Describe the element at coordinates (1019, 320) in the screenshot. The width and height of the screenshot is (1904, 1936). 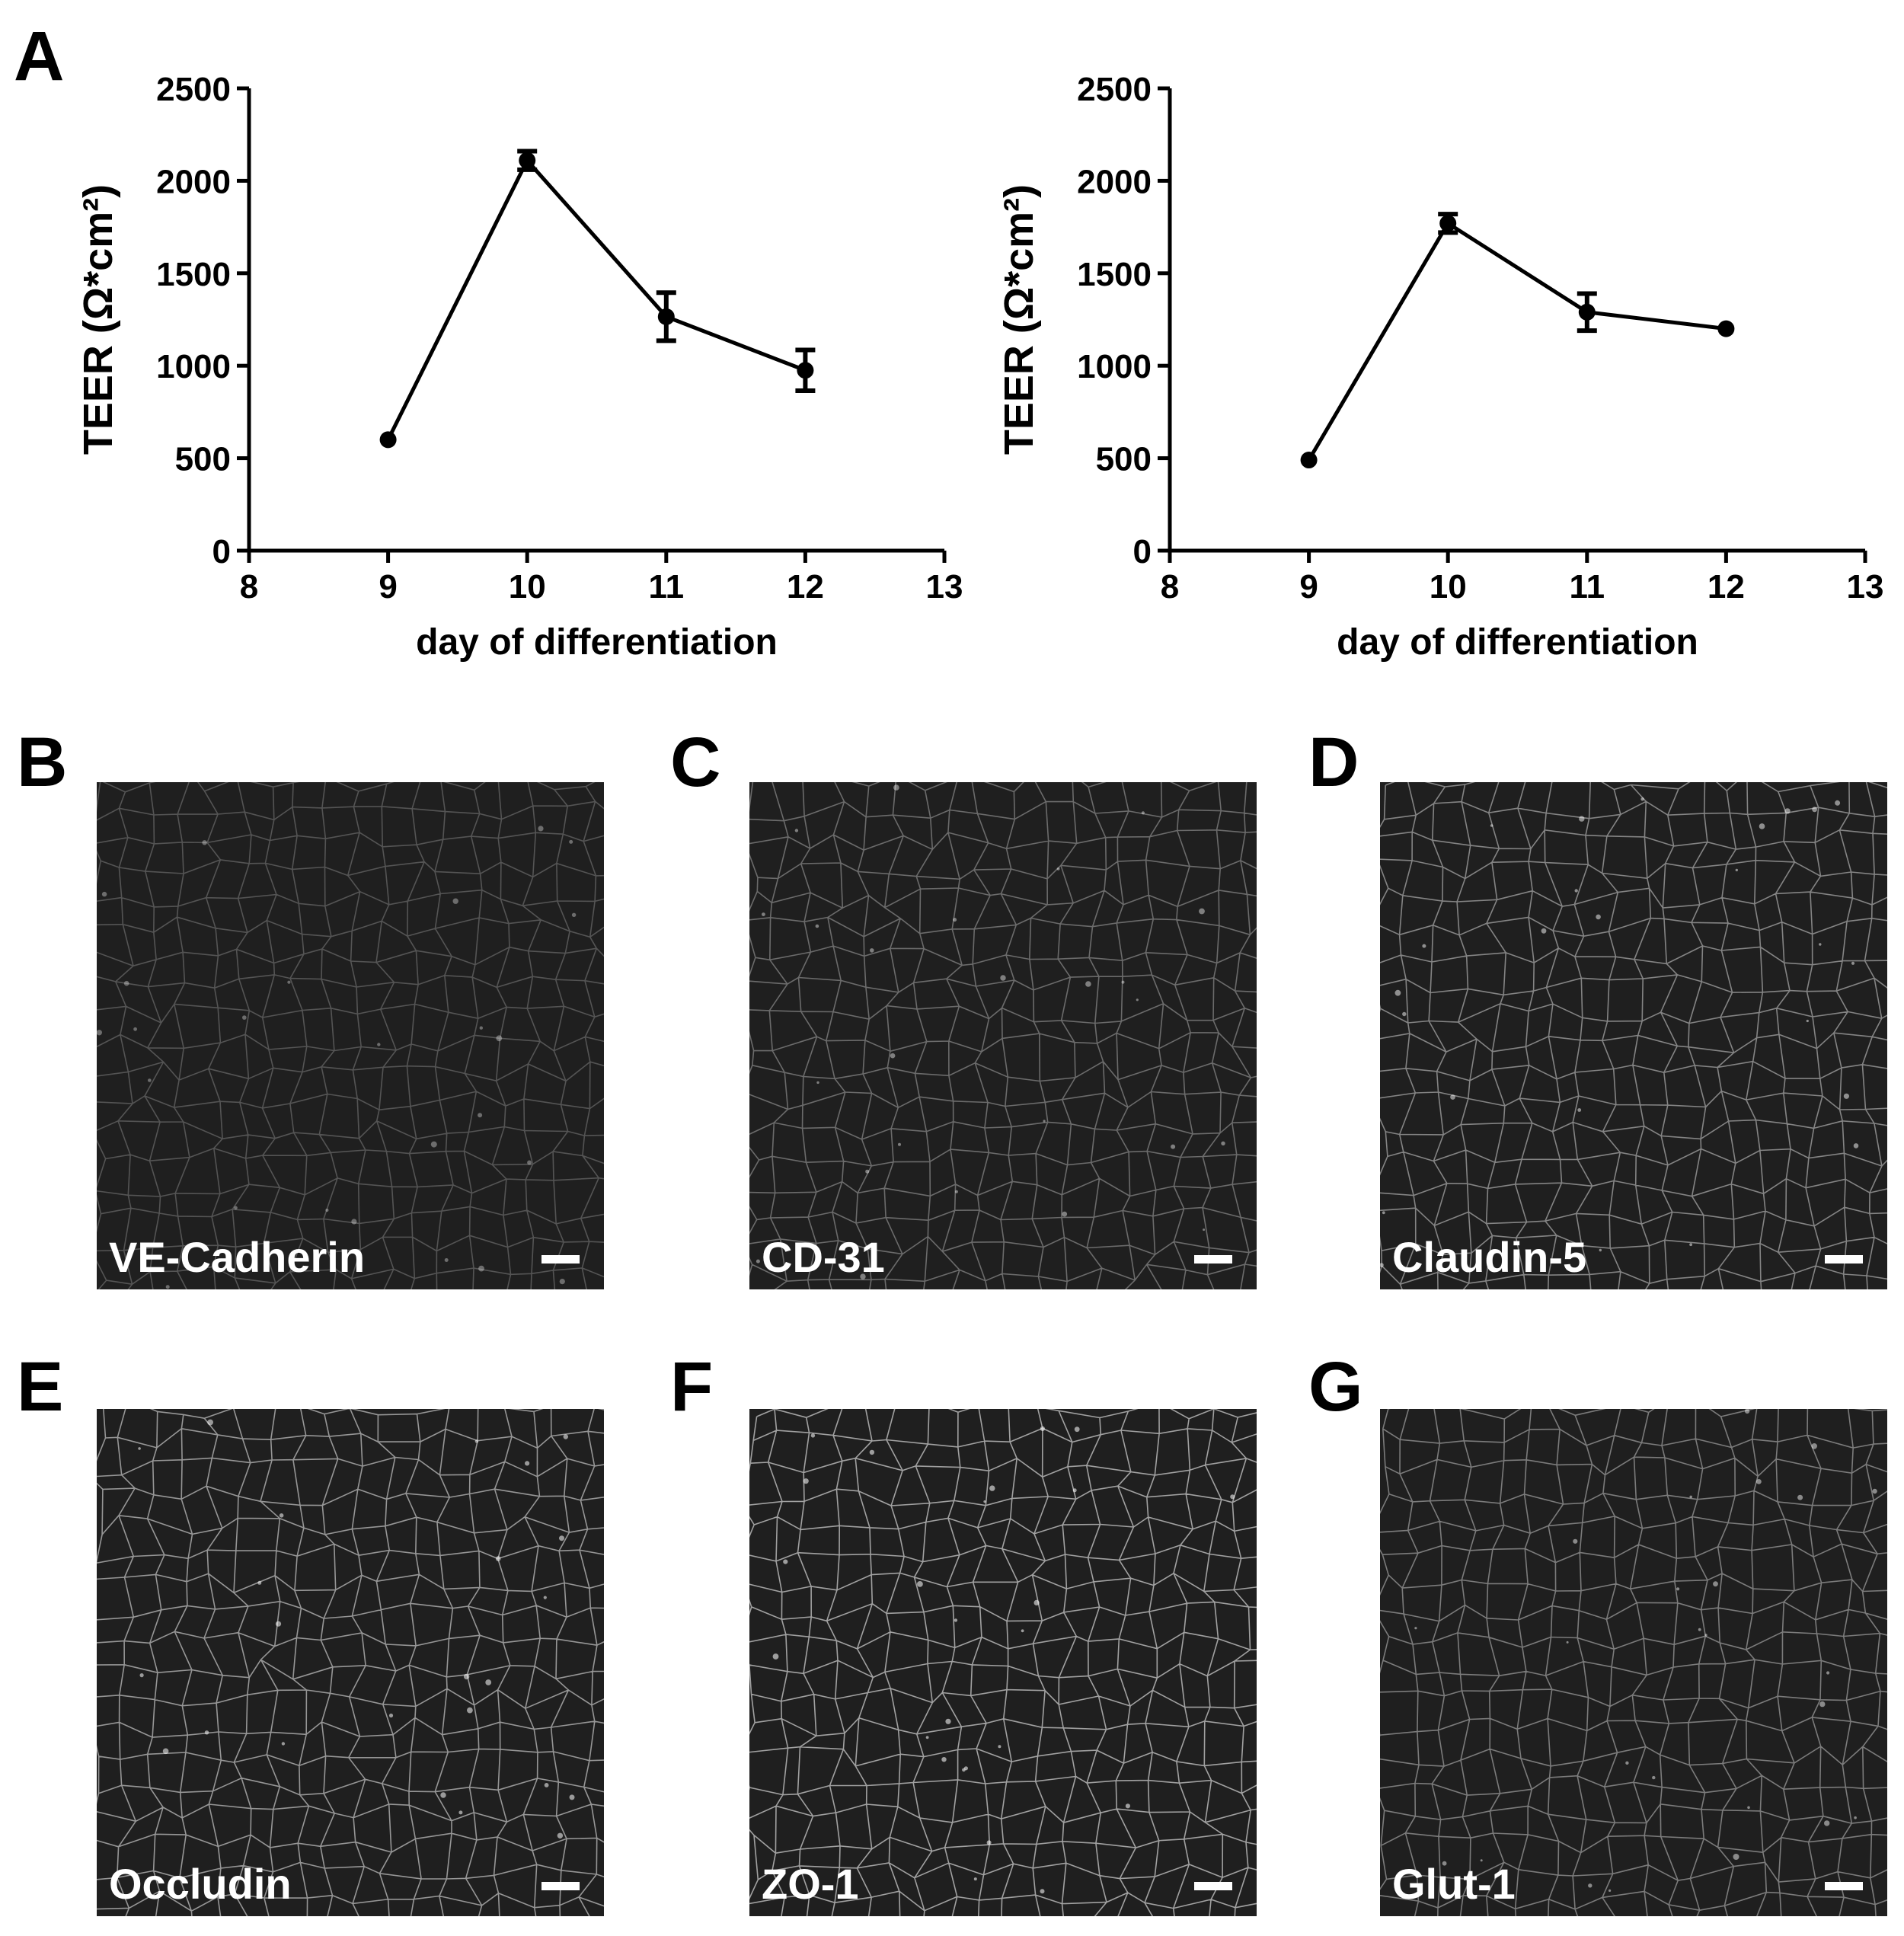
I see `y-axis-label: TEER (Ω*cm²)` at that location.